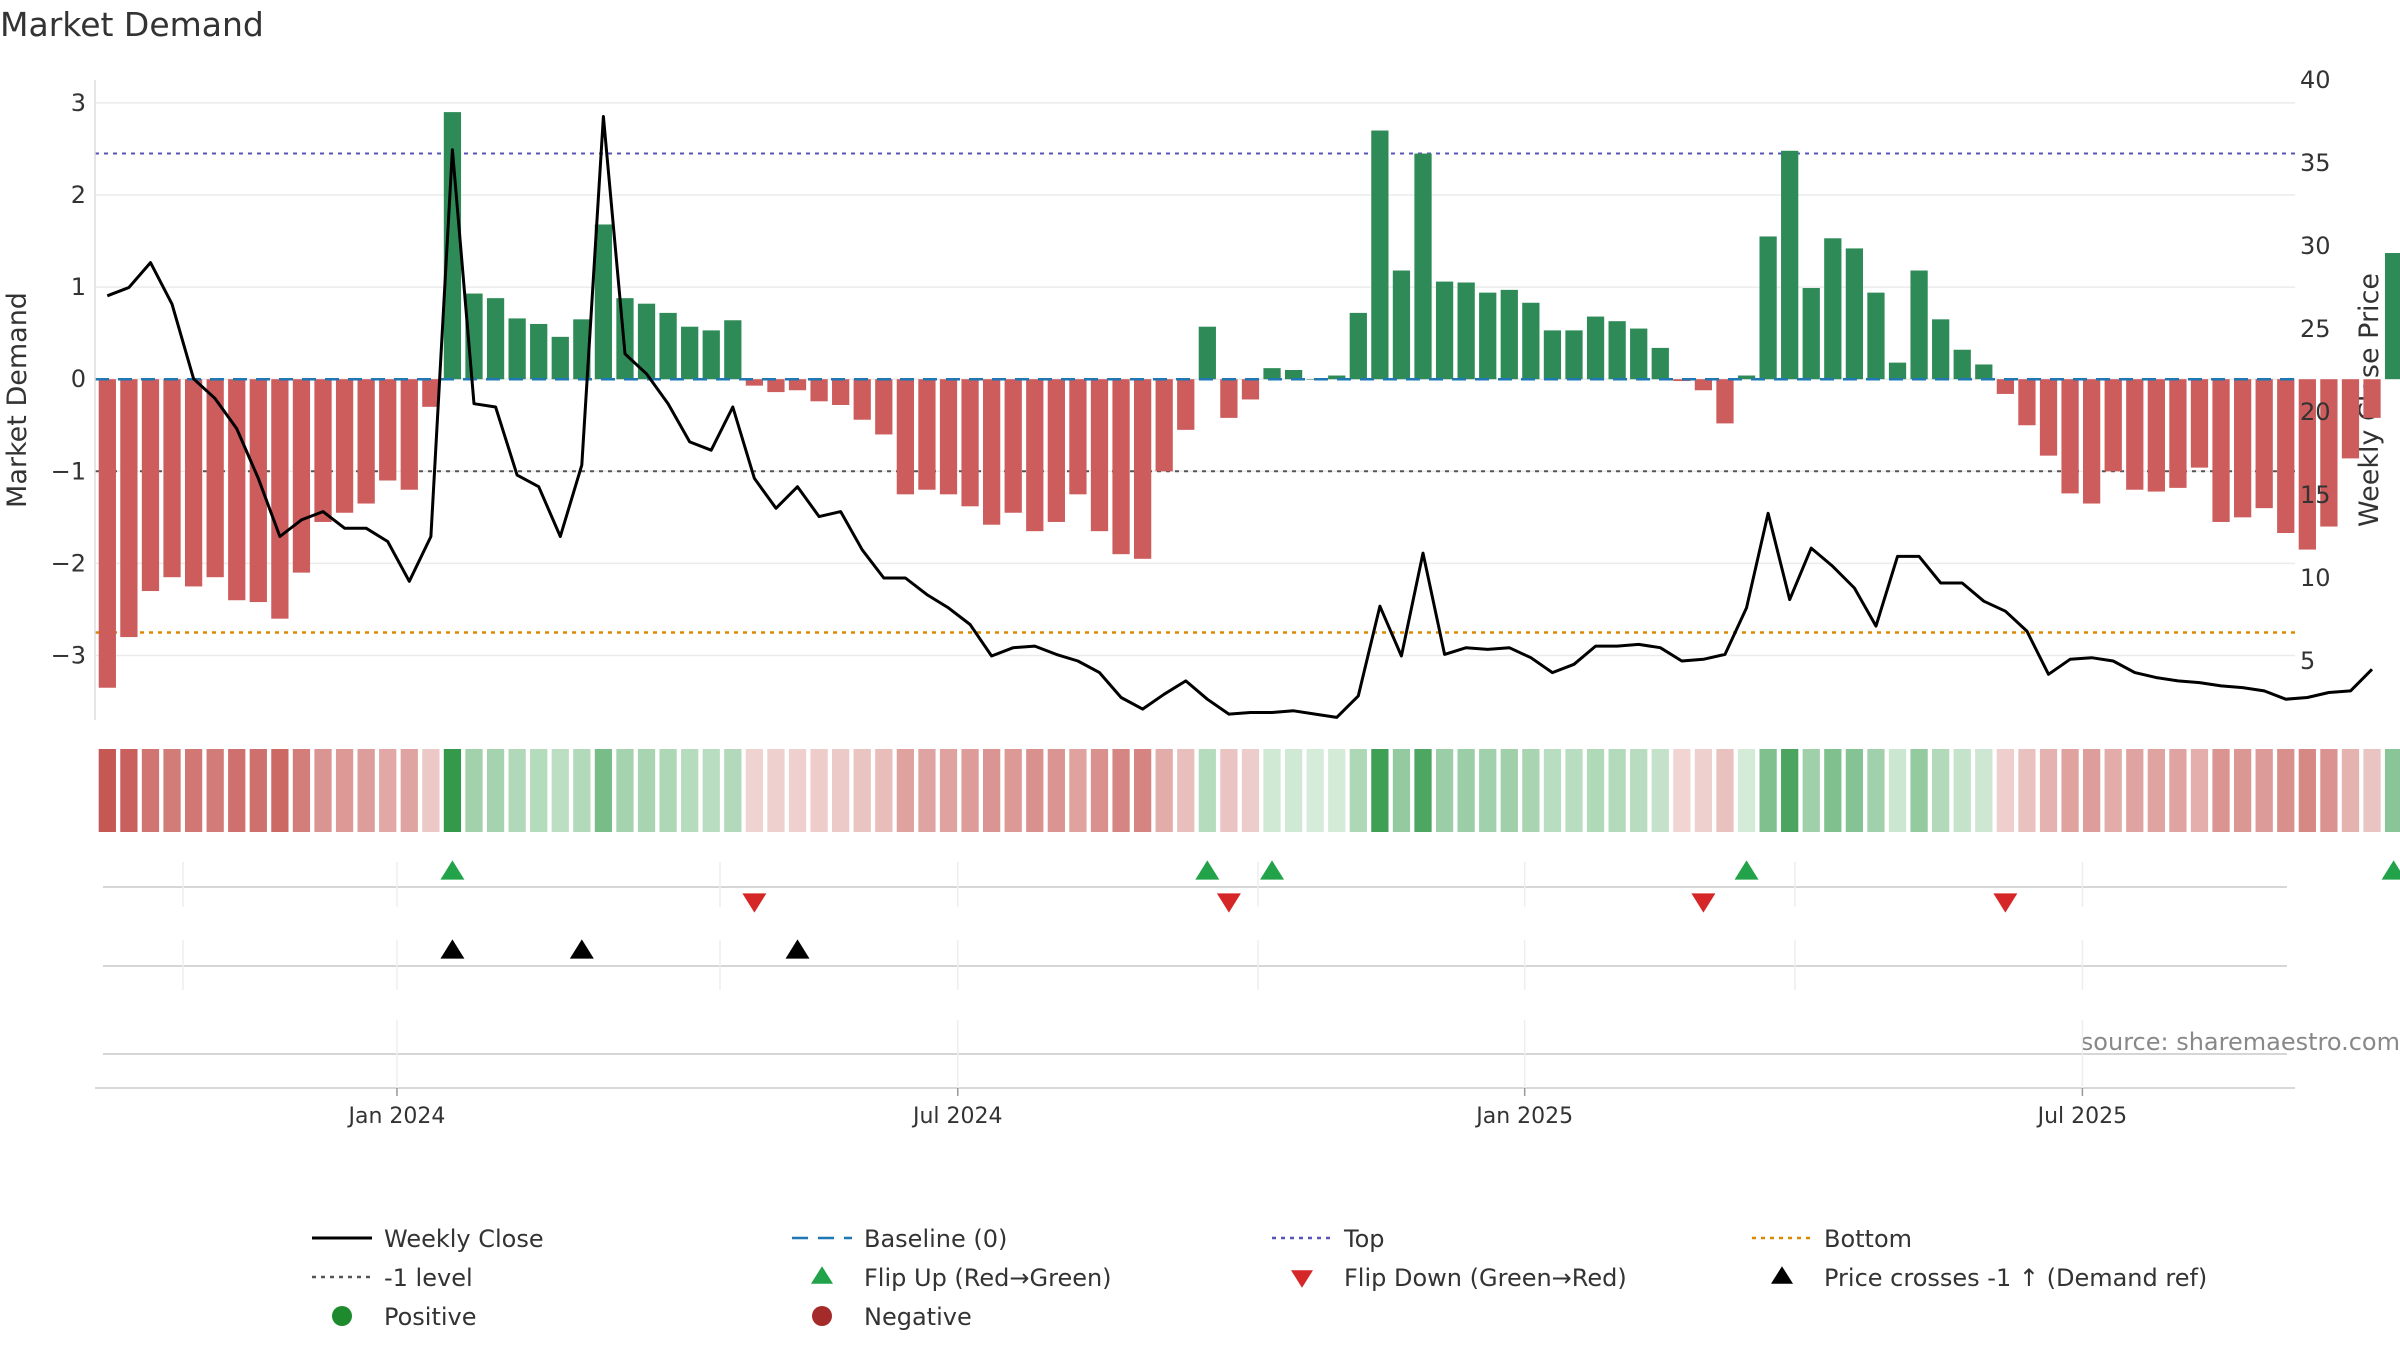 The image size is (2400, 1350). What do you see at coordinates (822, 1275) in the screenshot?
I see `legend-triangle-up-icon` at bounding box center [822, 1275].